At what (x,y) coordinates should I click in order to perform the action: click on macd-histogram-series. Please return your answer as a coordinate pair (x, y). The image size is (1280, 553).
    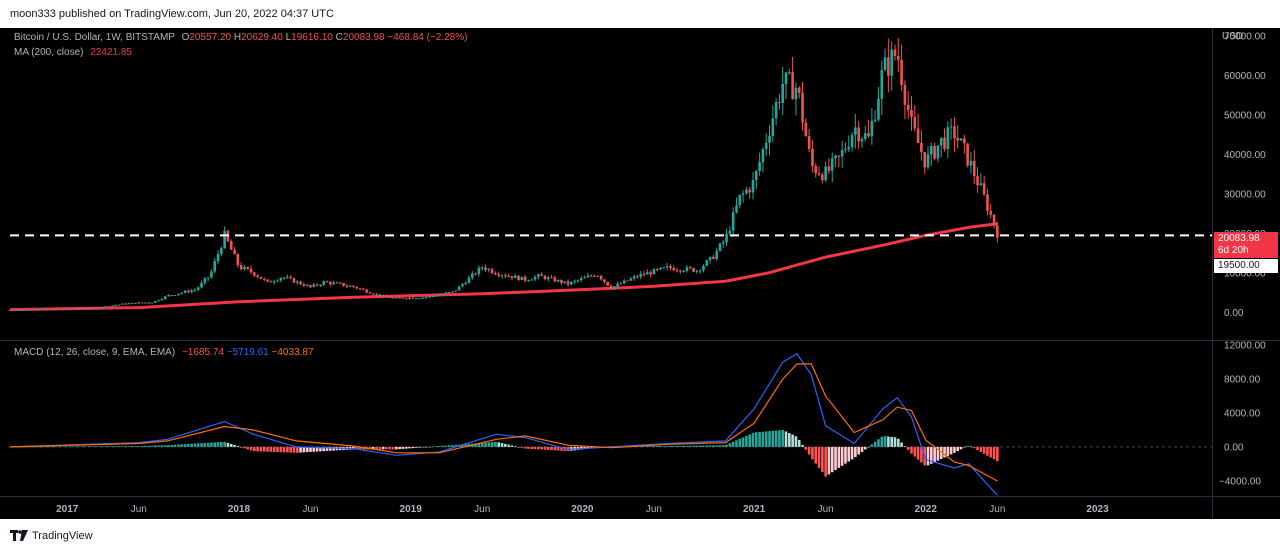
    Looking at the image, I should click on (503, 453).